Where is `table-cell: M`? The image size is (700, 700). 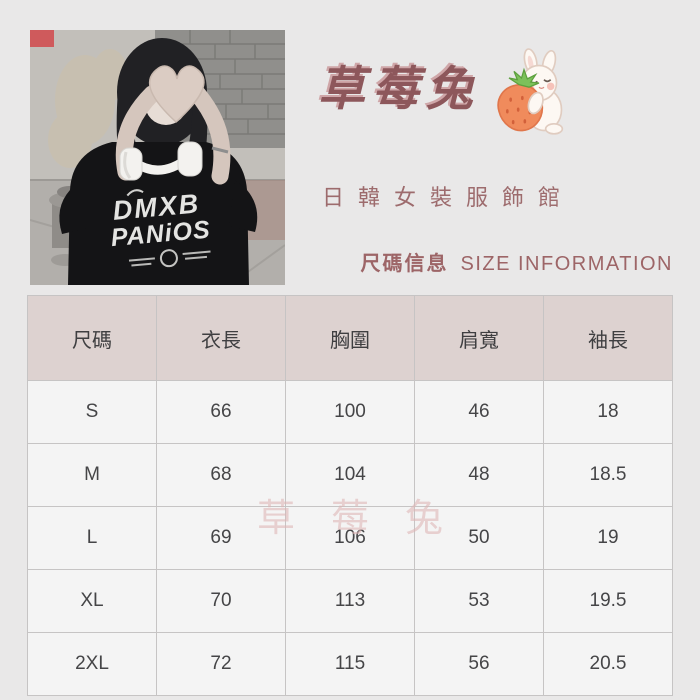
table-cell: M is located at coordinates (92, 475).